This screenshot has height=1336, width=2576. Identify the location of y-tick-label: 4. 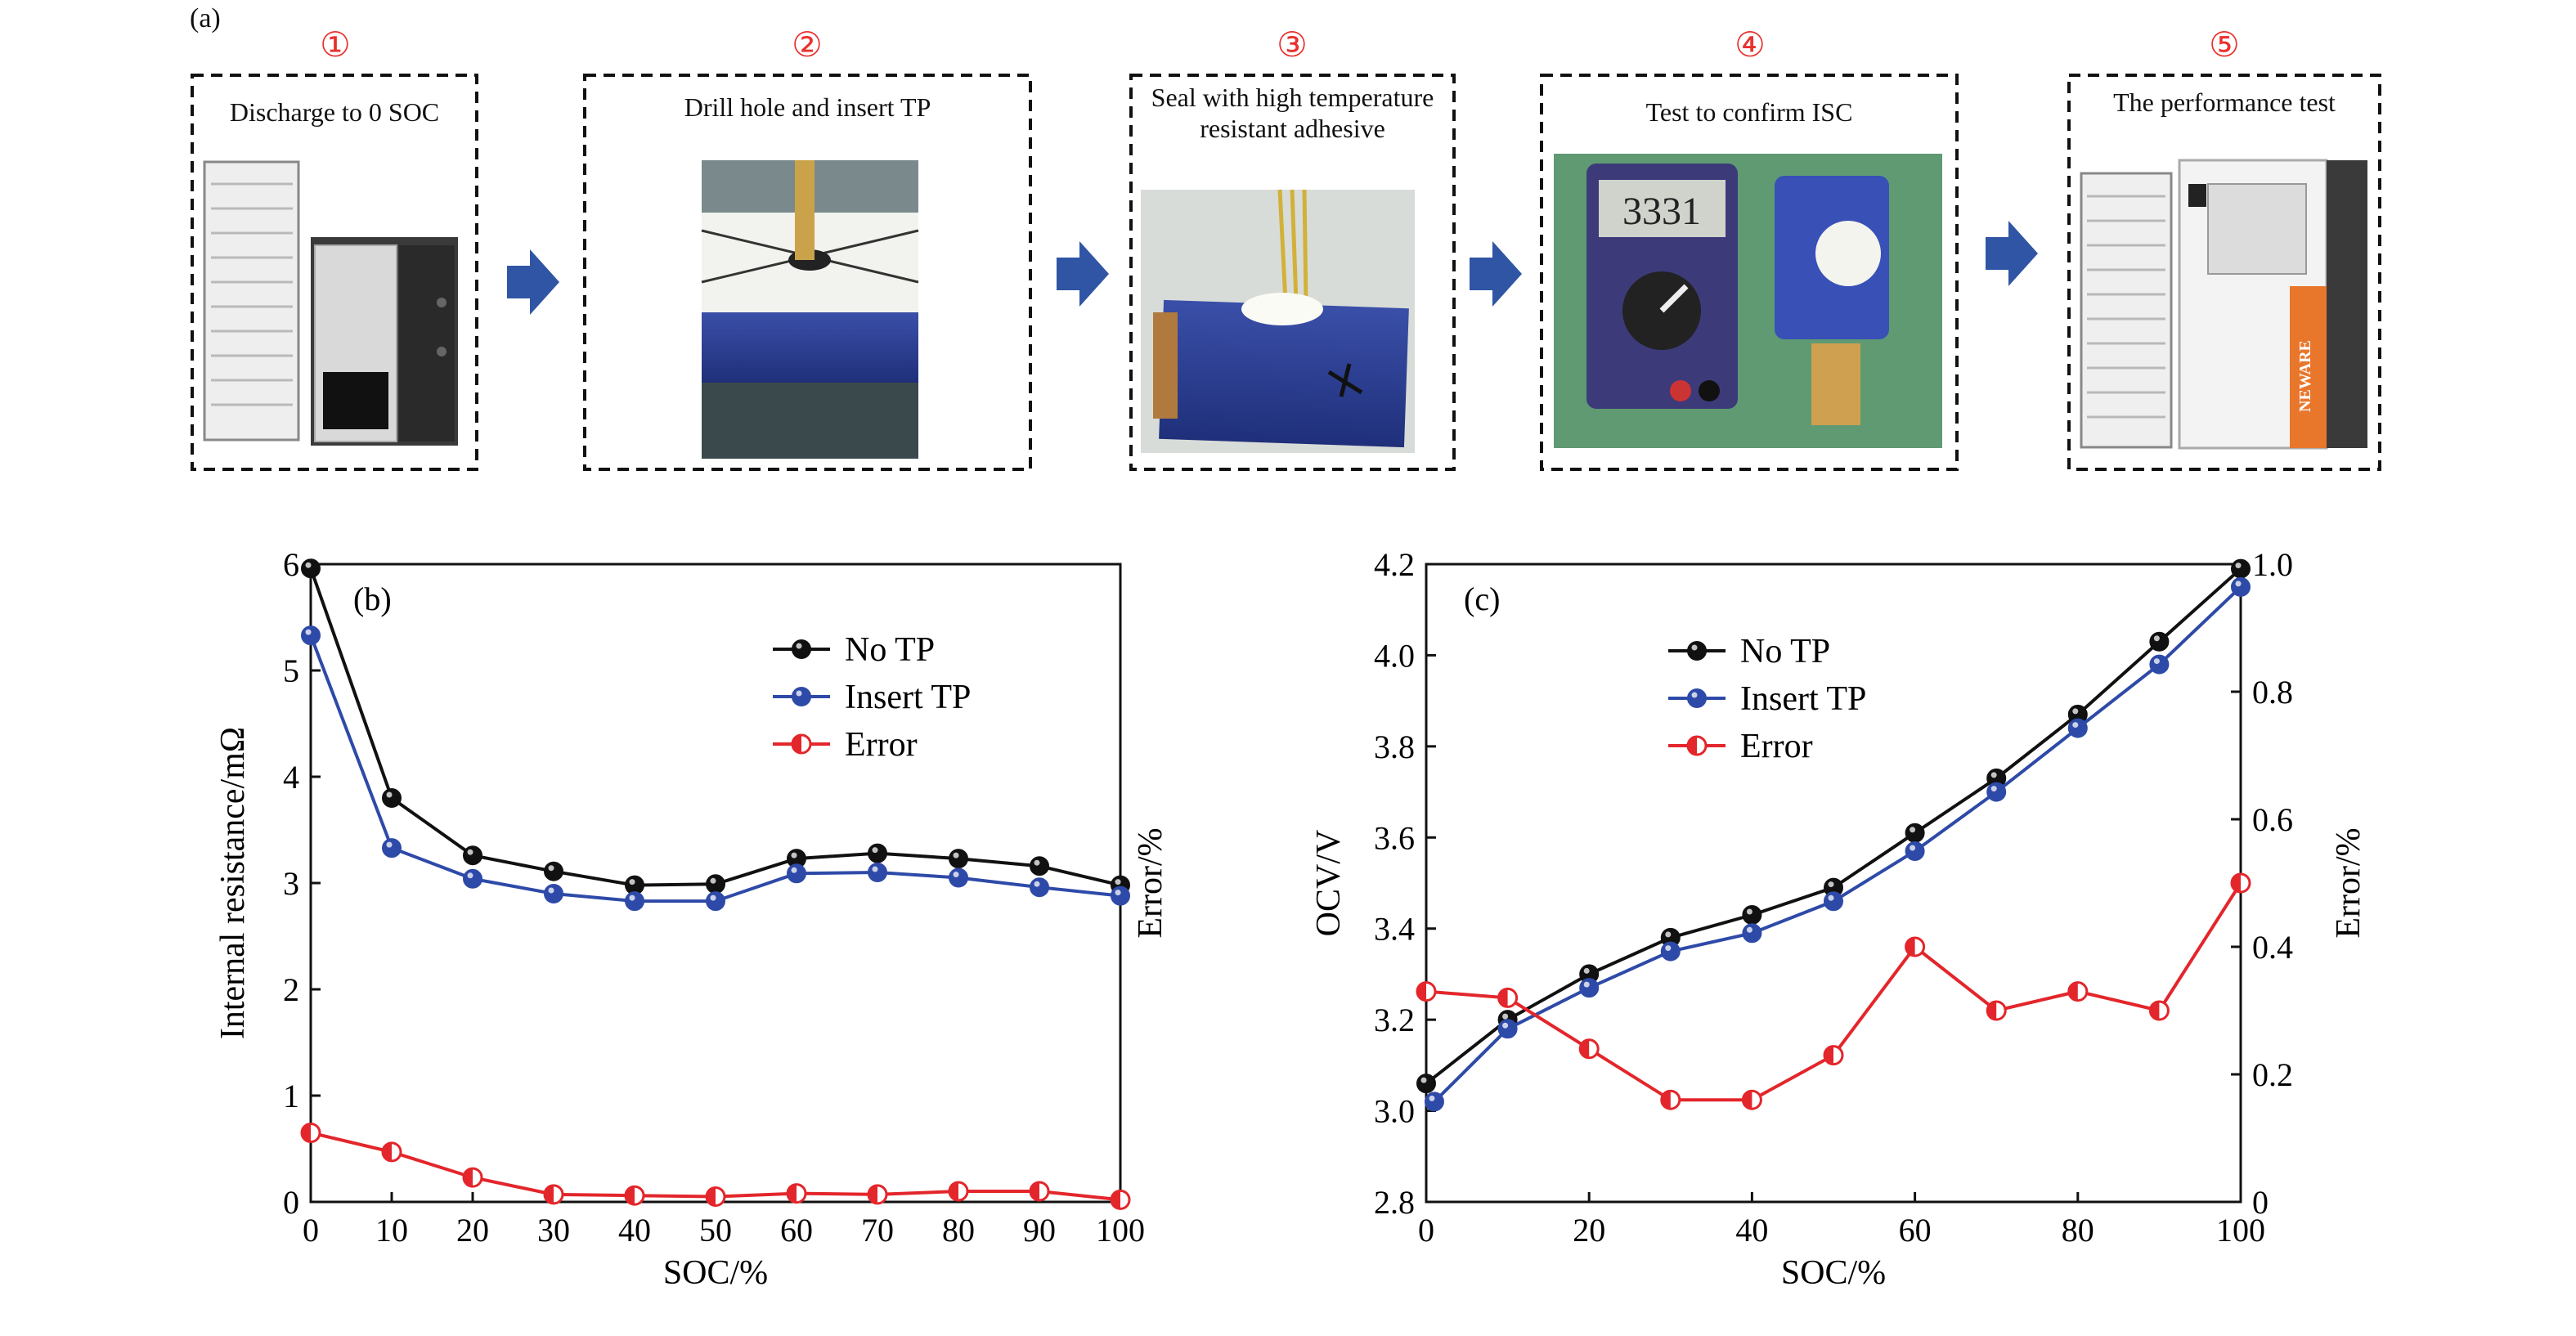
(291, 777).